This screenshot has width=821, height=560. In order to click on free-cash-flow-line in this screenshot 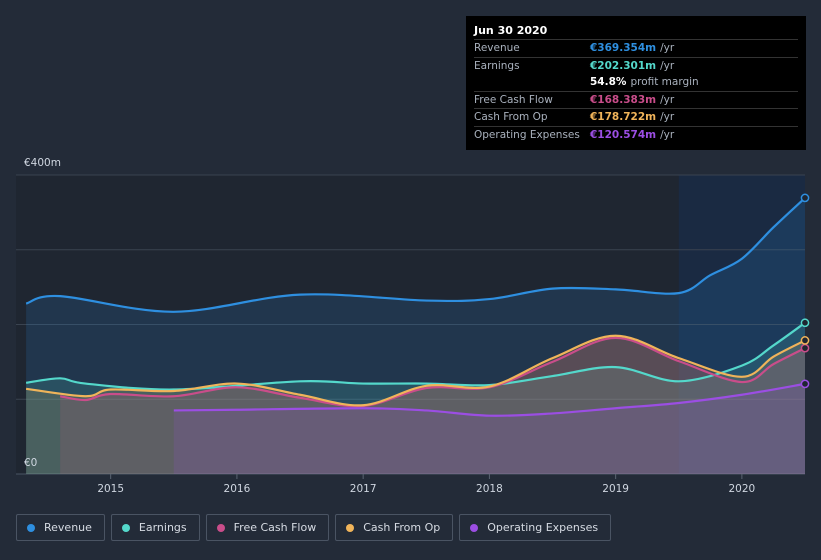, I will do `click(432, 372)`.